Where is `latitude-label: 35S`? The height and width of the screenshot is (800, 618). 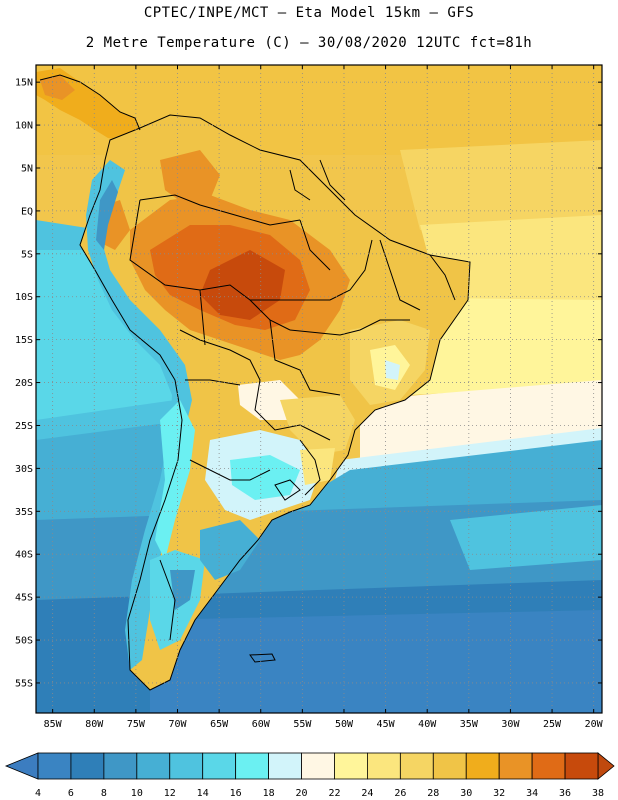 latitude-label: 35S is located at coordinates (24, 512).